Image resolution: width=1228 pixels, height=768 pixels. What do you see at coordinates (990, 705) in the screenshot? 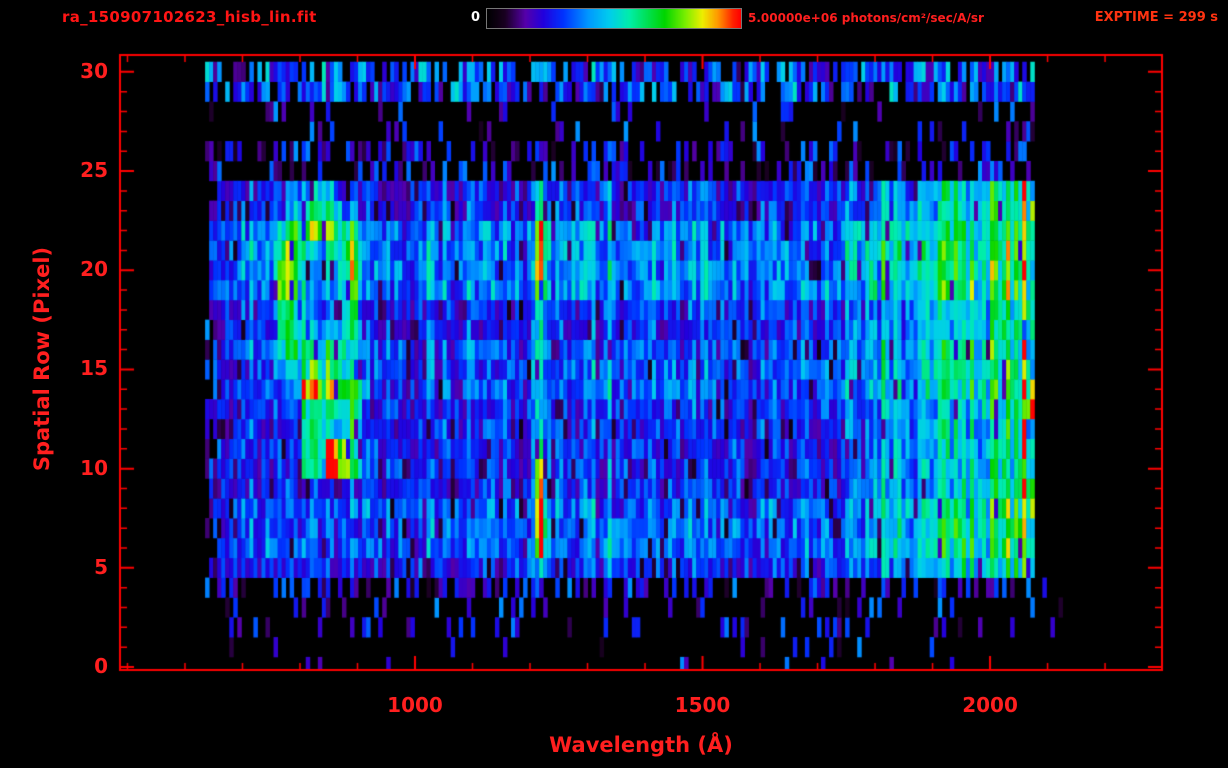
I see `x-tick-label: 2000` at bounding box center [990, 705].